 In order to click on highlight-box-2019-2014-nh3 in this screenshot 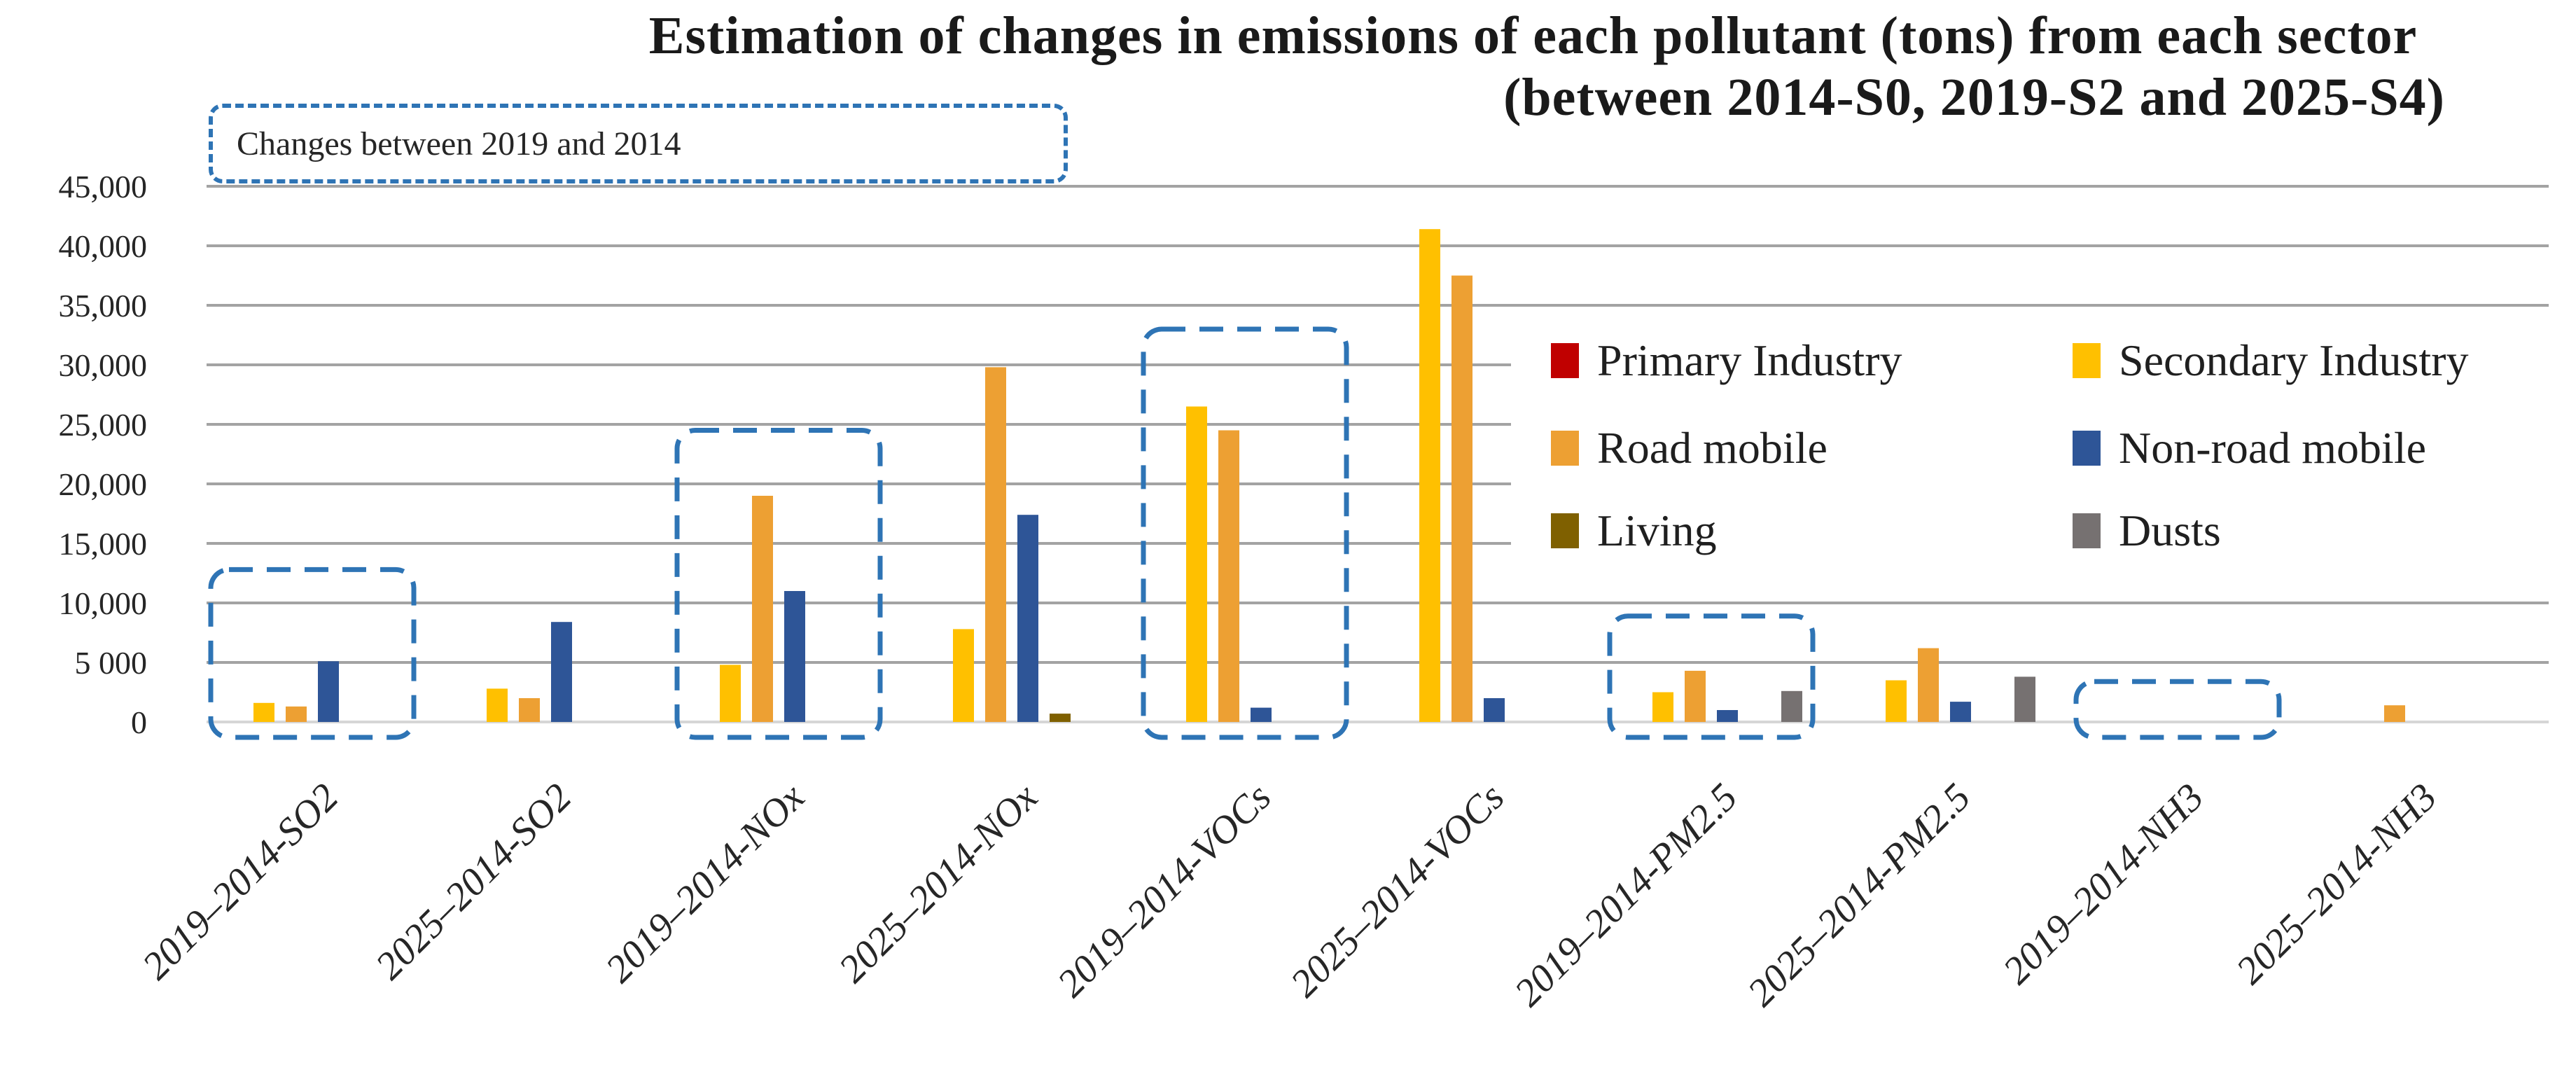, I will do `click(2177, 709)`.